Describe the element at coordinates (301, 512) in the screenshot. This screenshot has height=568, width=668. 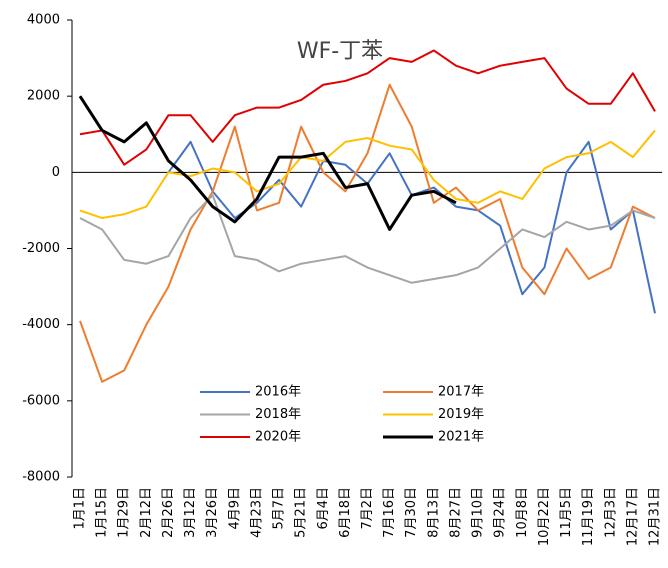
I see `x-tick-label: 5月21日` at that location.